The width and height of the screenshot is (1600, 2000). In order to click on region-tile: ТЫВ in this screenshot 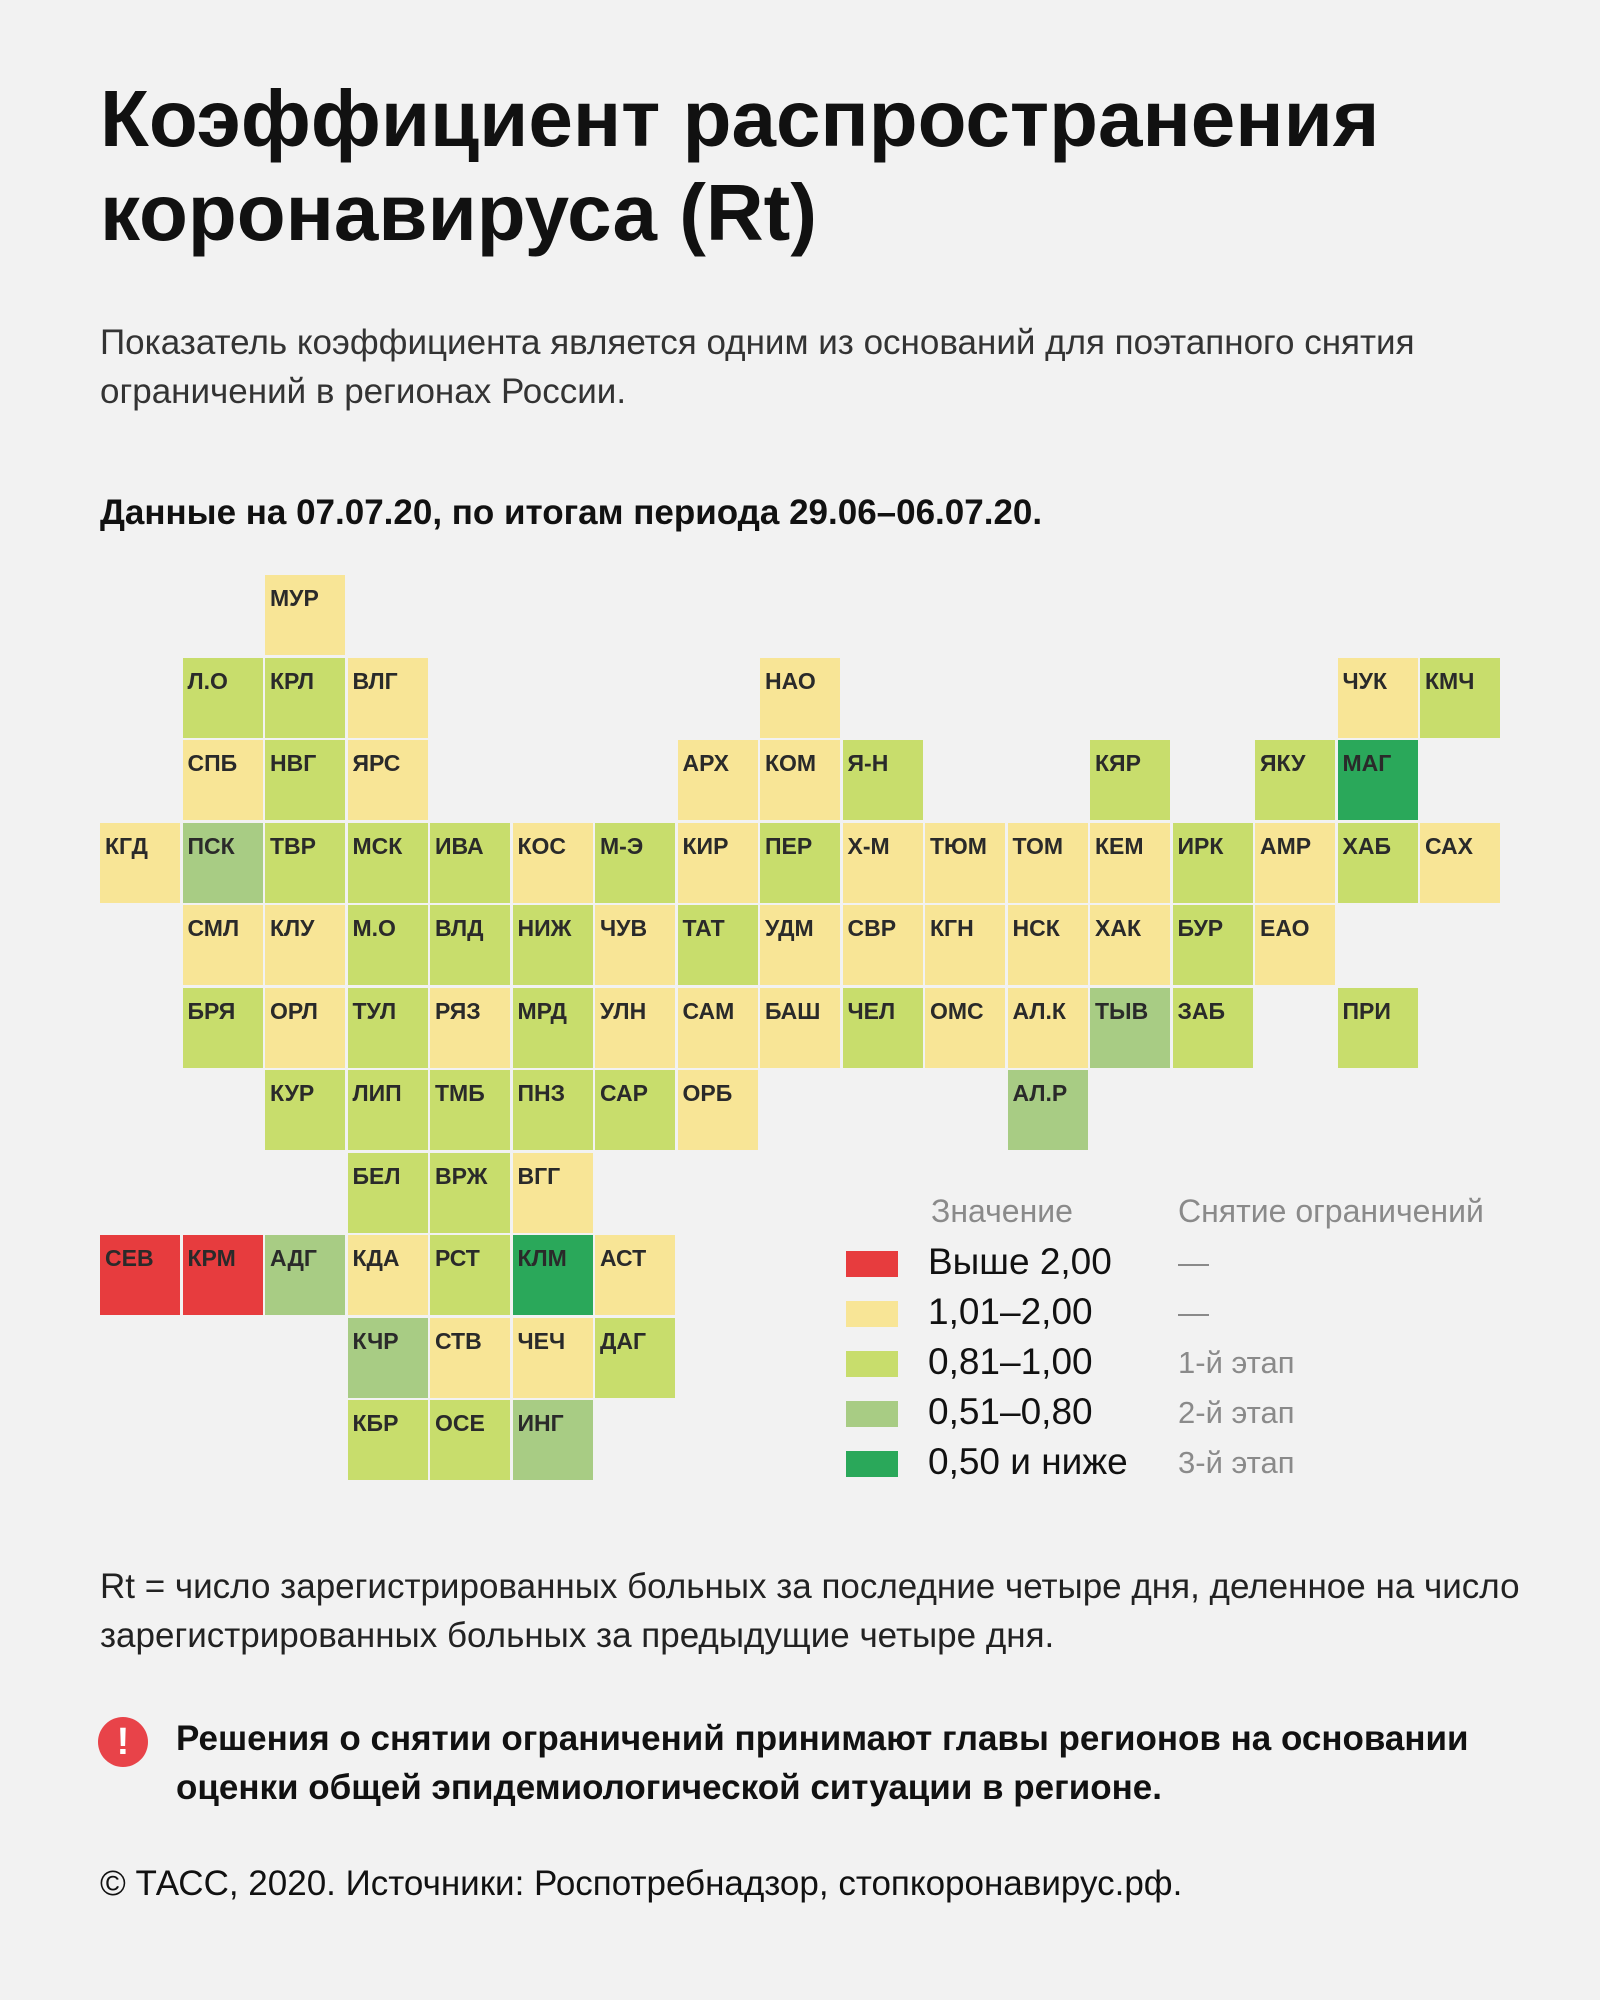, I will do `click(1130, 1027)`.